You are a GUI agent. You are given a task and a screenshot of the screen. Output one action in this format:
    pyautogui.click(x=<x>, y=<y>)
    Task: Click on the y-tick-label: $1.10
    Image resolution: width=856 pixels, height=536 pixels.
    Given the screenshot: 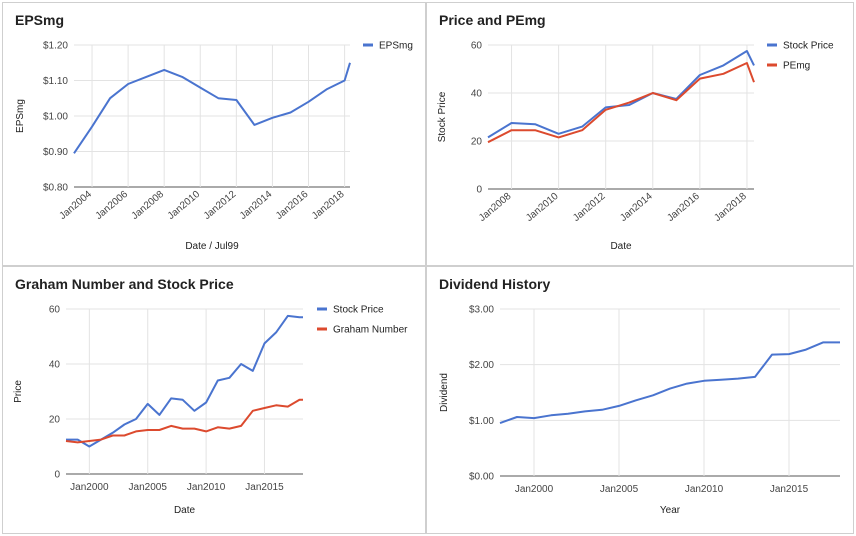 What is the action you would take?
    pyautogui.click(x=55, y=81)
    